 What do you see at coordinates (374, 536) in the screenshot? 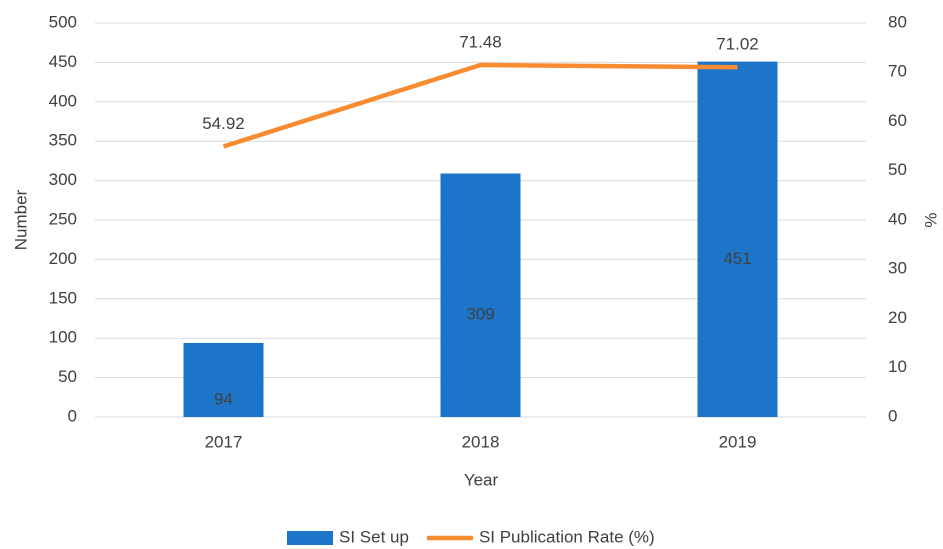
I see `legend-label: SI Set up` at bounding box center [374, 536].